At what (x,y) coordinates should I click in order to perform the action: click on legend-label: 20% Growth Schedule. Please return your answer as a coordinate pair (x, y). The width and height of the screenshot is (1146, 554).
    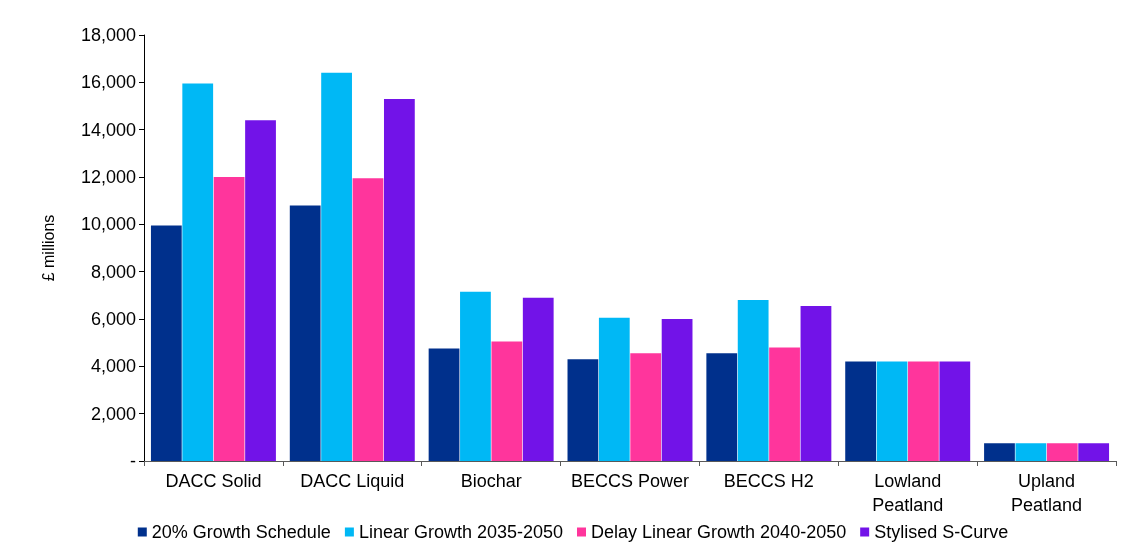
    Looking at the image, I should click on (241, 532).